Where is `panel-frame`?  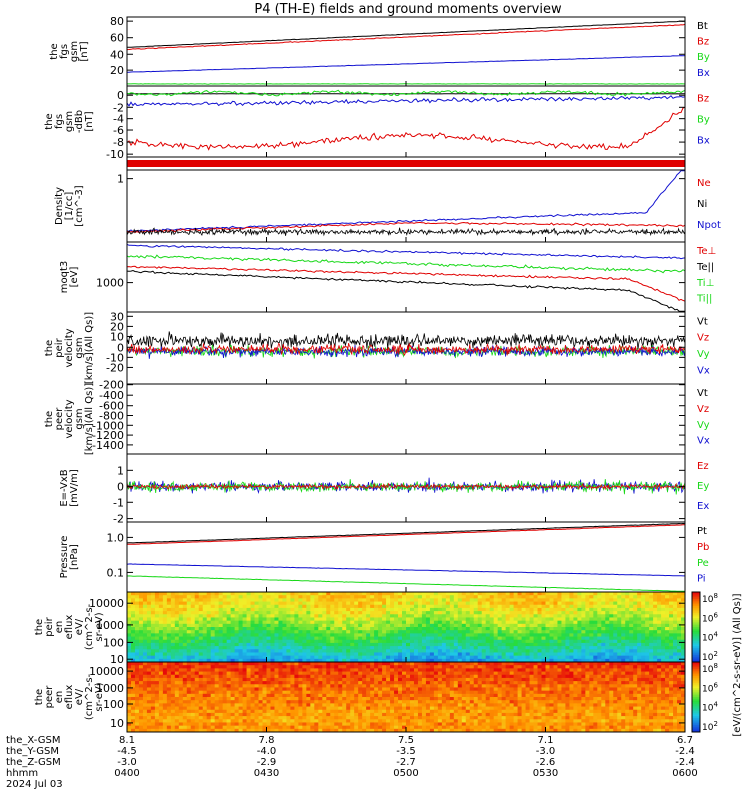
panel-frame is located at coordinates (406, 557).